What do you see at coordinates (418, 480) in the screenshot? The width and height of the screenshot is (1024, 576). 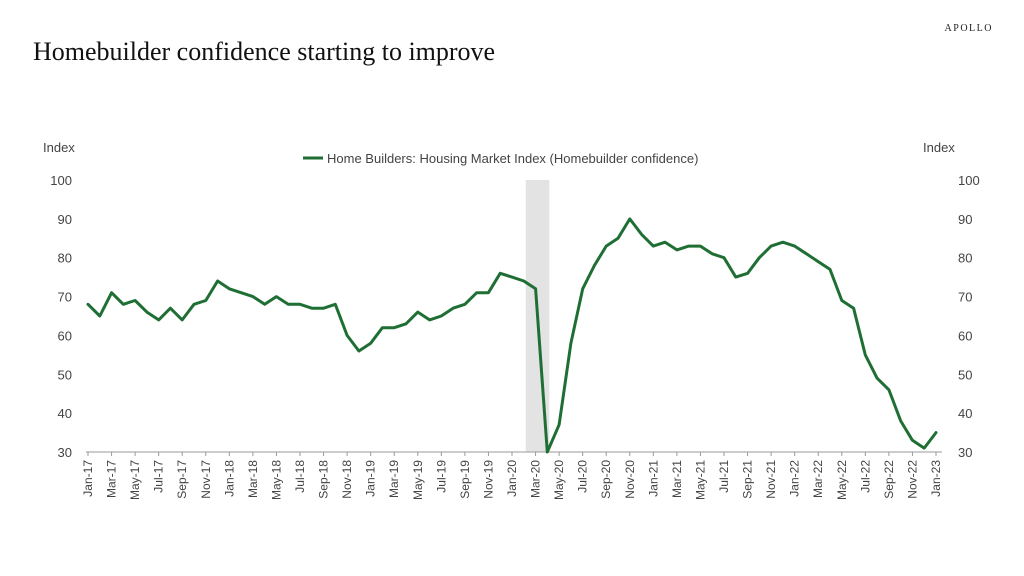 I see `x-tick-label: May-19` at bounding box center [418, 480].